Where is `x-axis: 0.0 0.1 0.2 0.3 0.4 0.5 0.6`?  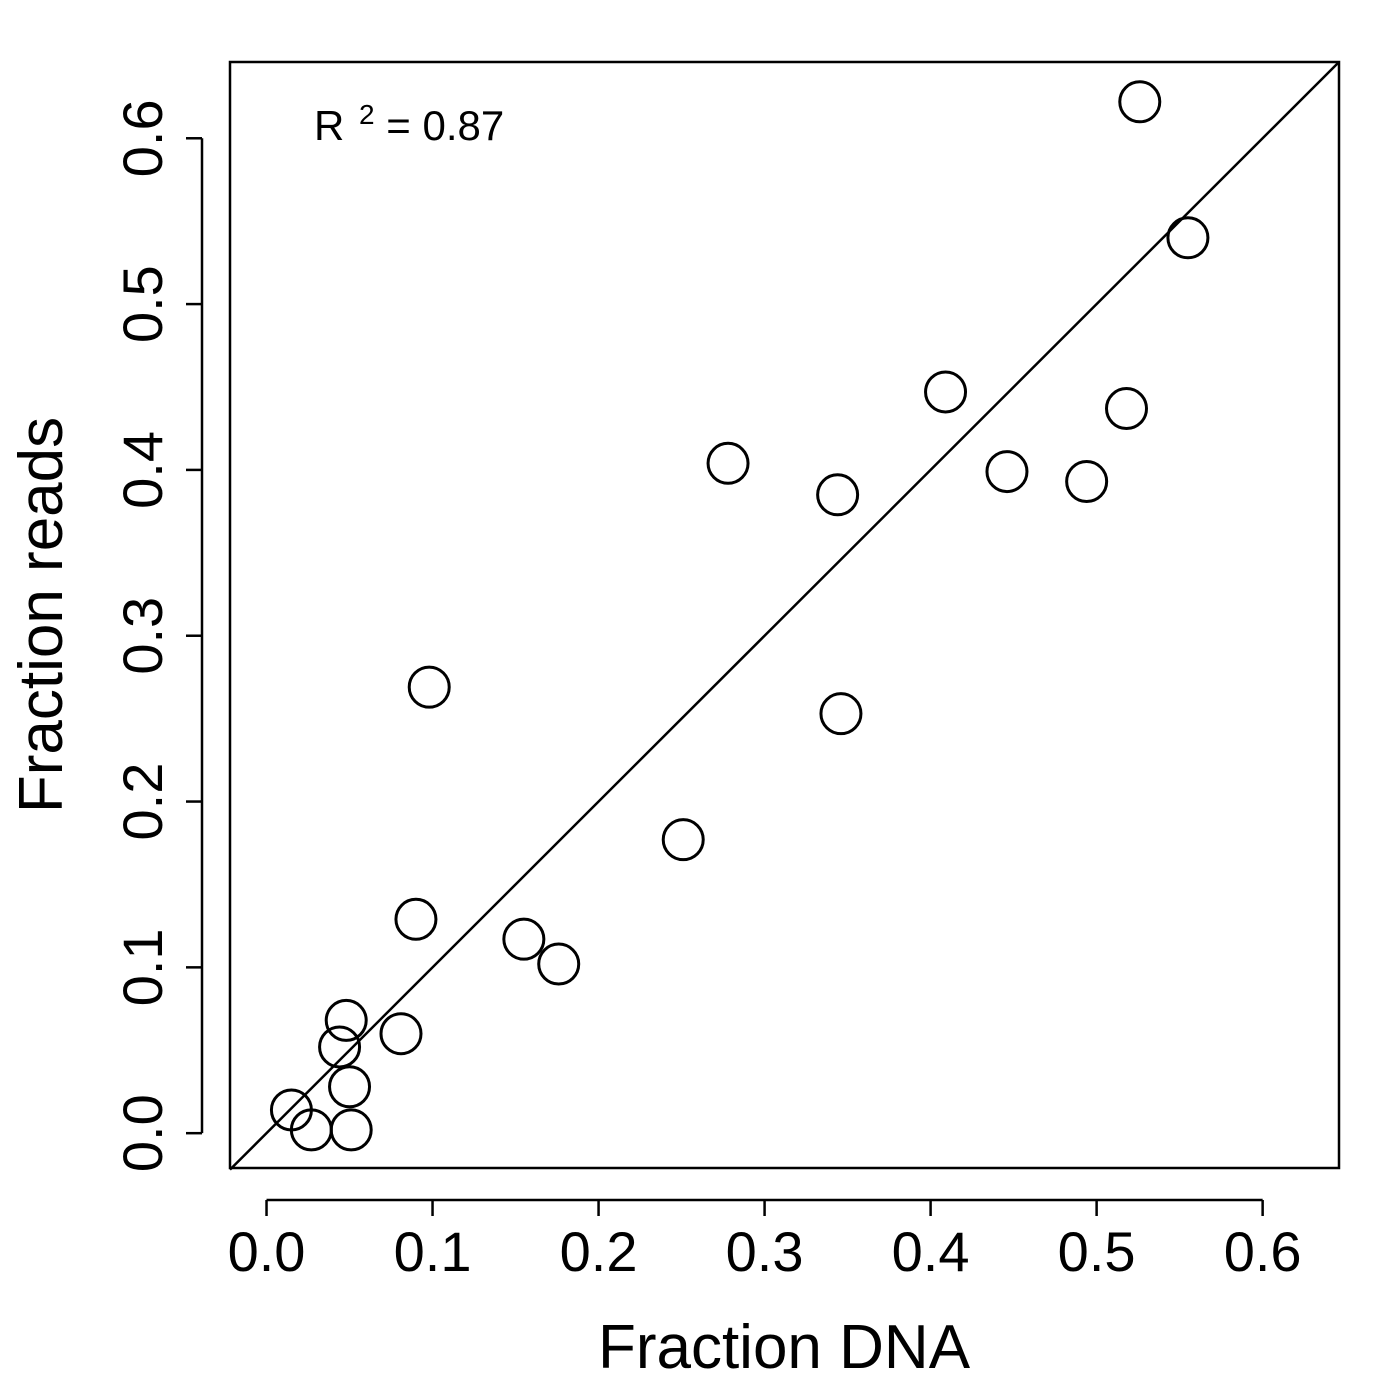 x-axis: 0.0 0.1 0.2 0.3 0.4 0.5 0.6 is located at coordinates (765, 1240).